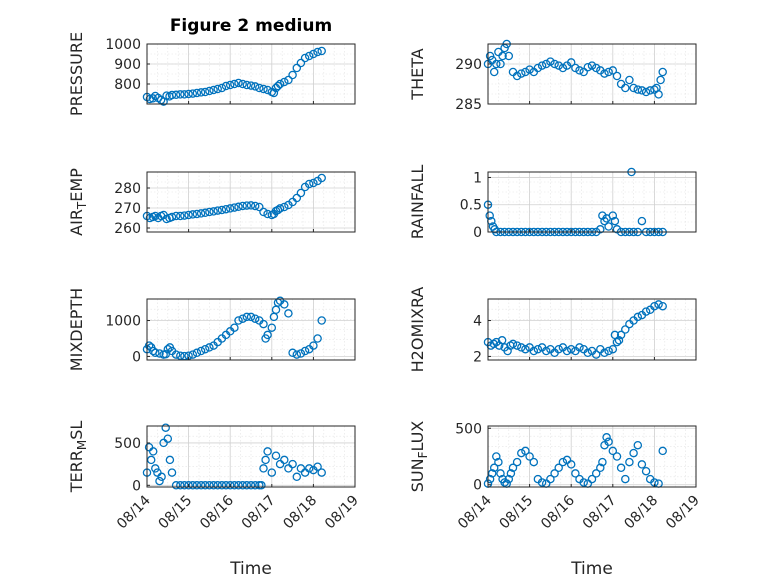 Image resolution: width=778 pixels, height=583 pixels. What do you see at coordinates (250, 569) in the screenshot?
I see `x-axis-label: Time` at bounding box center [250, 569].